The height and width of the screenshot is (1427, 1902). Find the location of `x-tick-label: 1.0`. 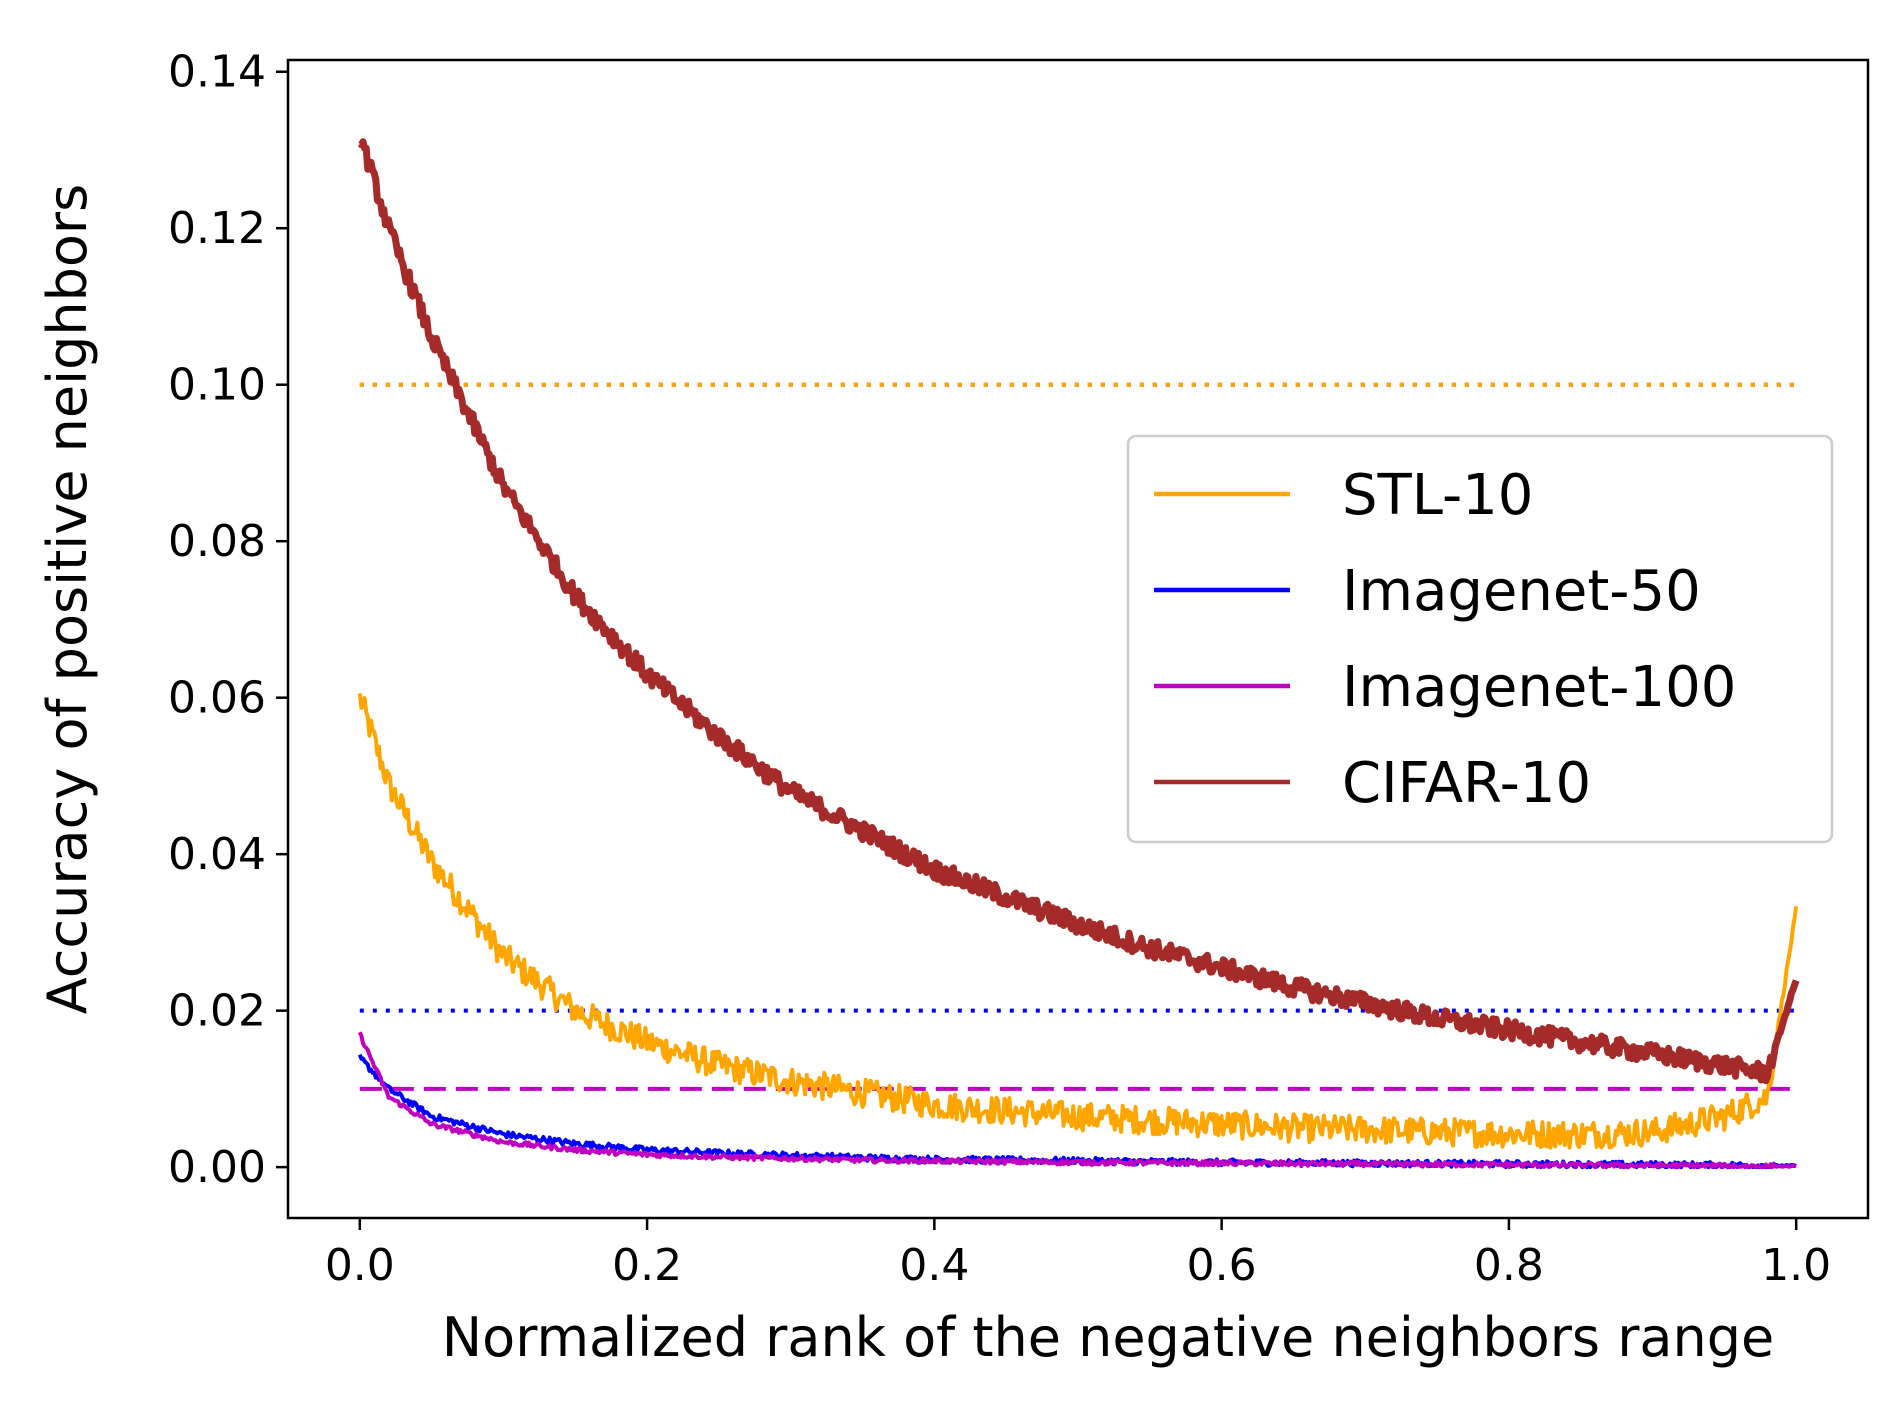

x-tick-label: 1.0 is located at coordinates (1796, 1265).